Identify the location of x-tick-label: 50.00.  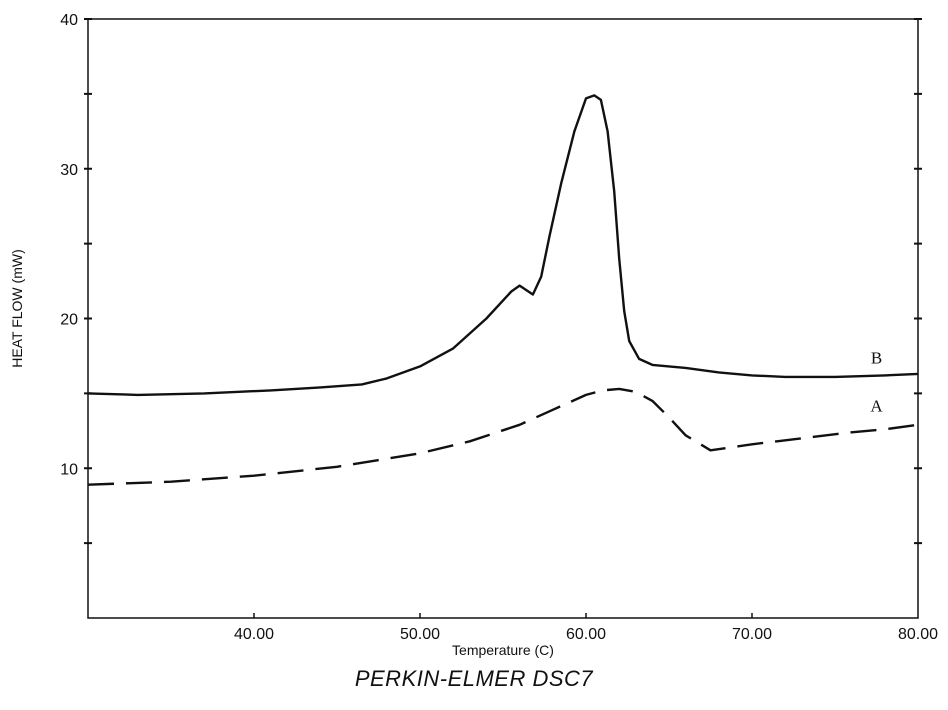
(420, 634).